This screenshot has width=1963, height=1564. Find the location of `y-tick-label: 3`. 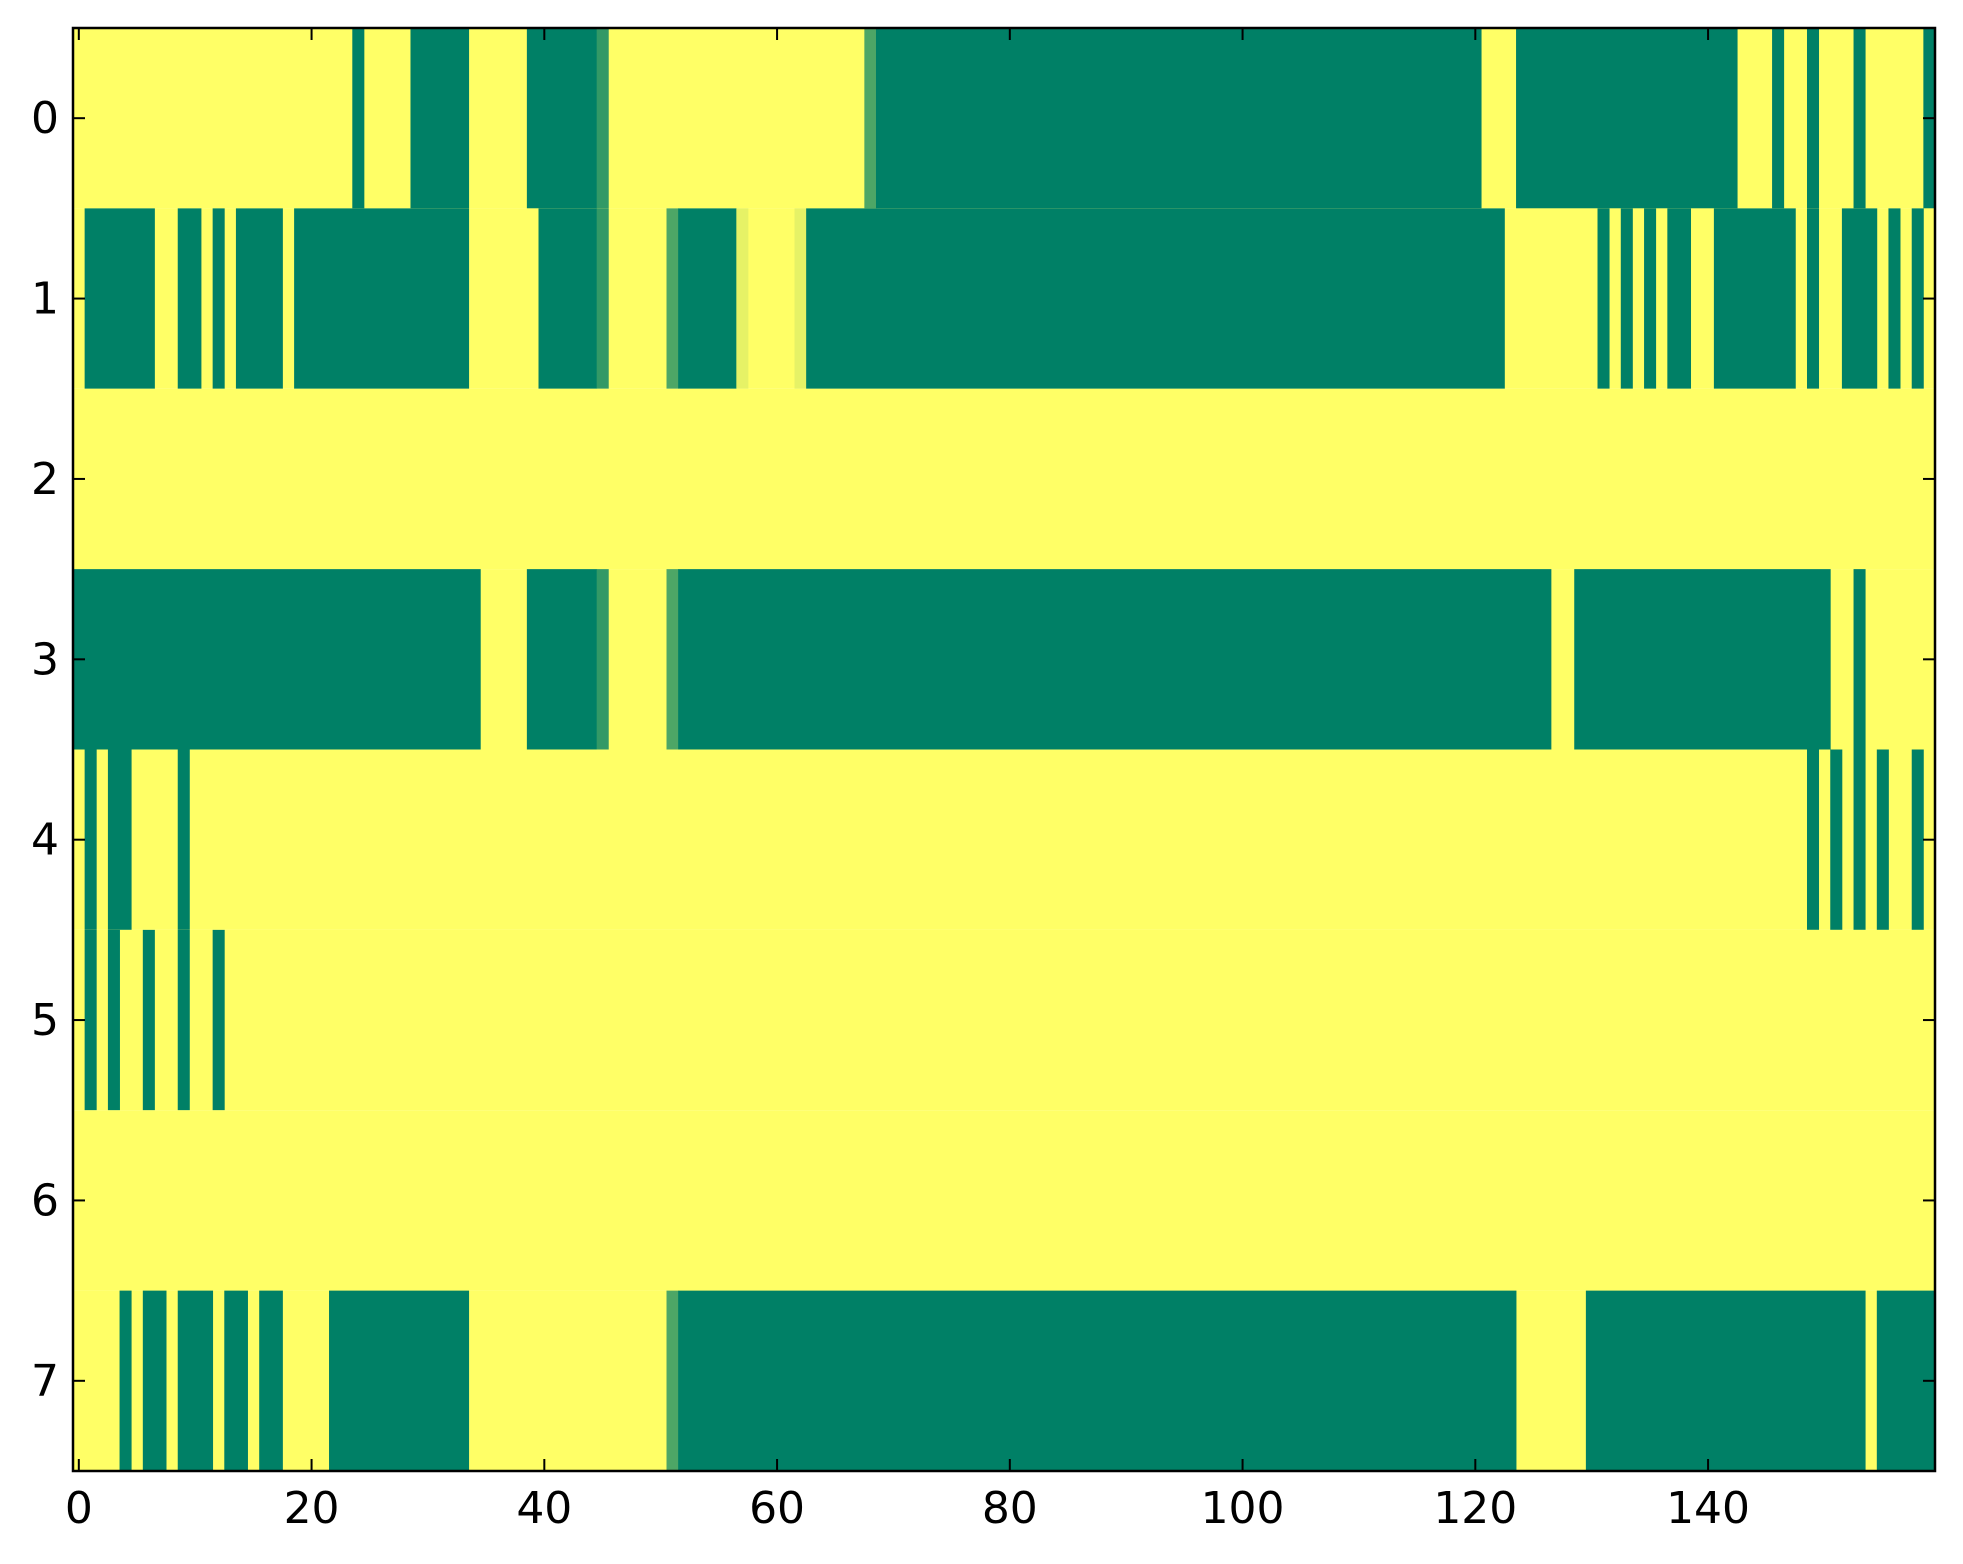

y-tick-label: 3 is located at coordinates (45, 659).